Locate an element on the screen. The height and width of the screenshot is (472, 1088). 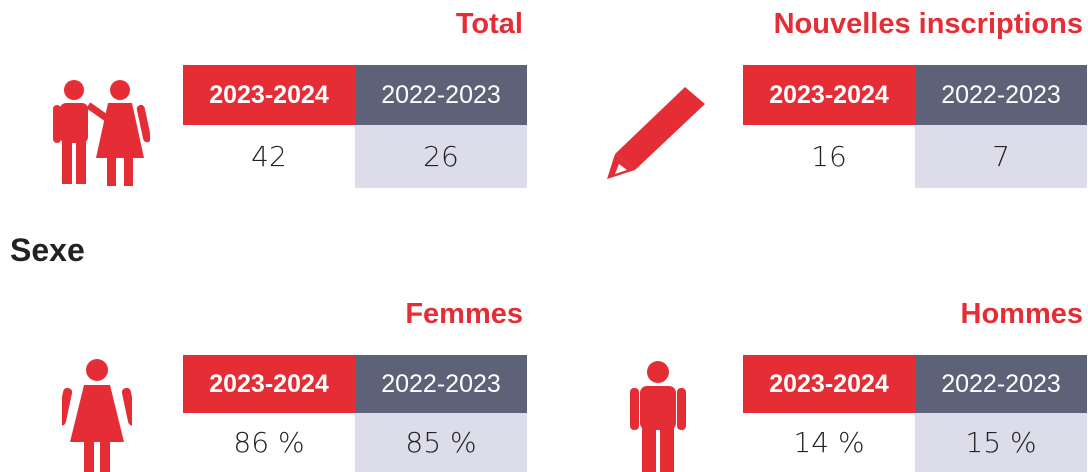
couple-icon is located at coordinates (101, 133).